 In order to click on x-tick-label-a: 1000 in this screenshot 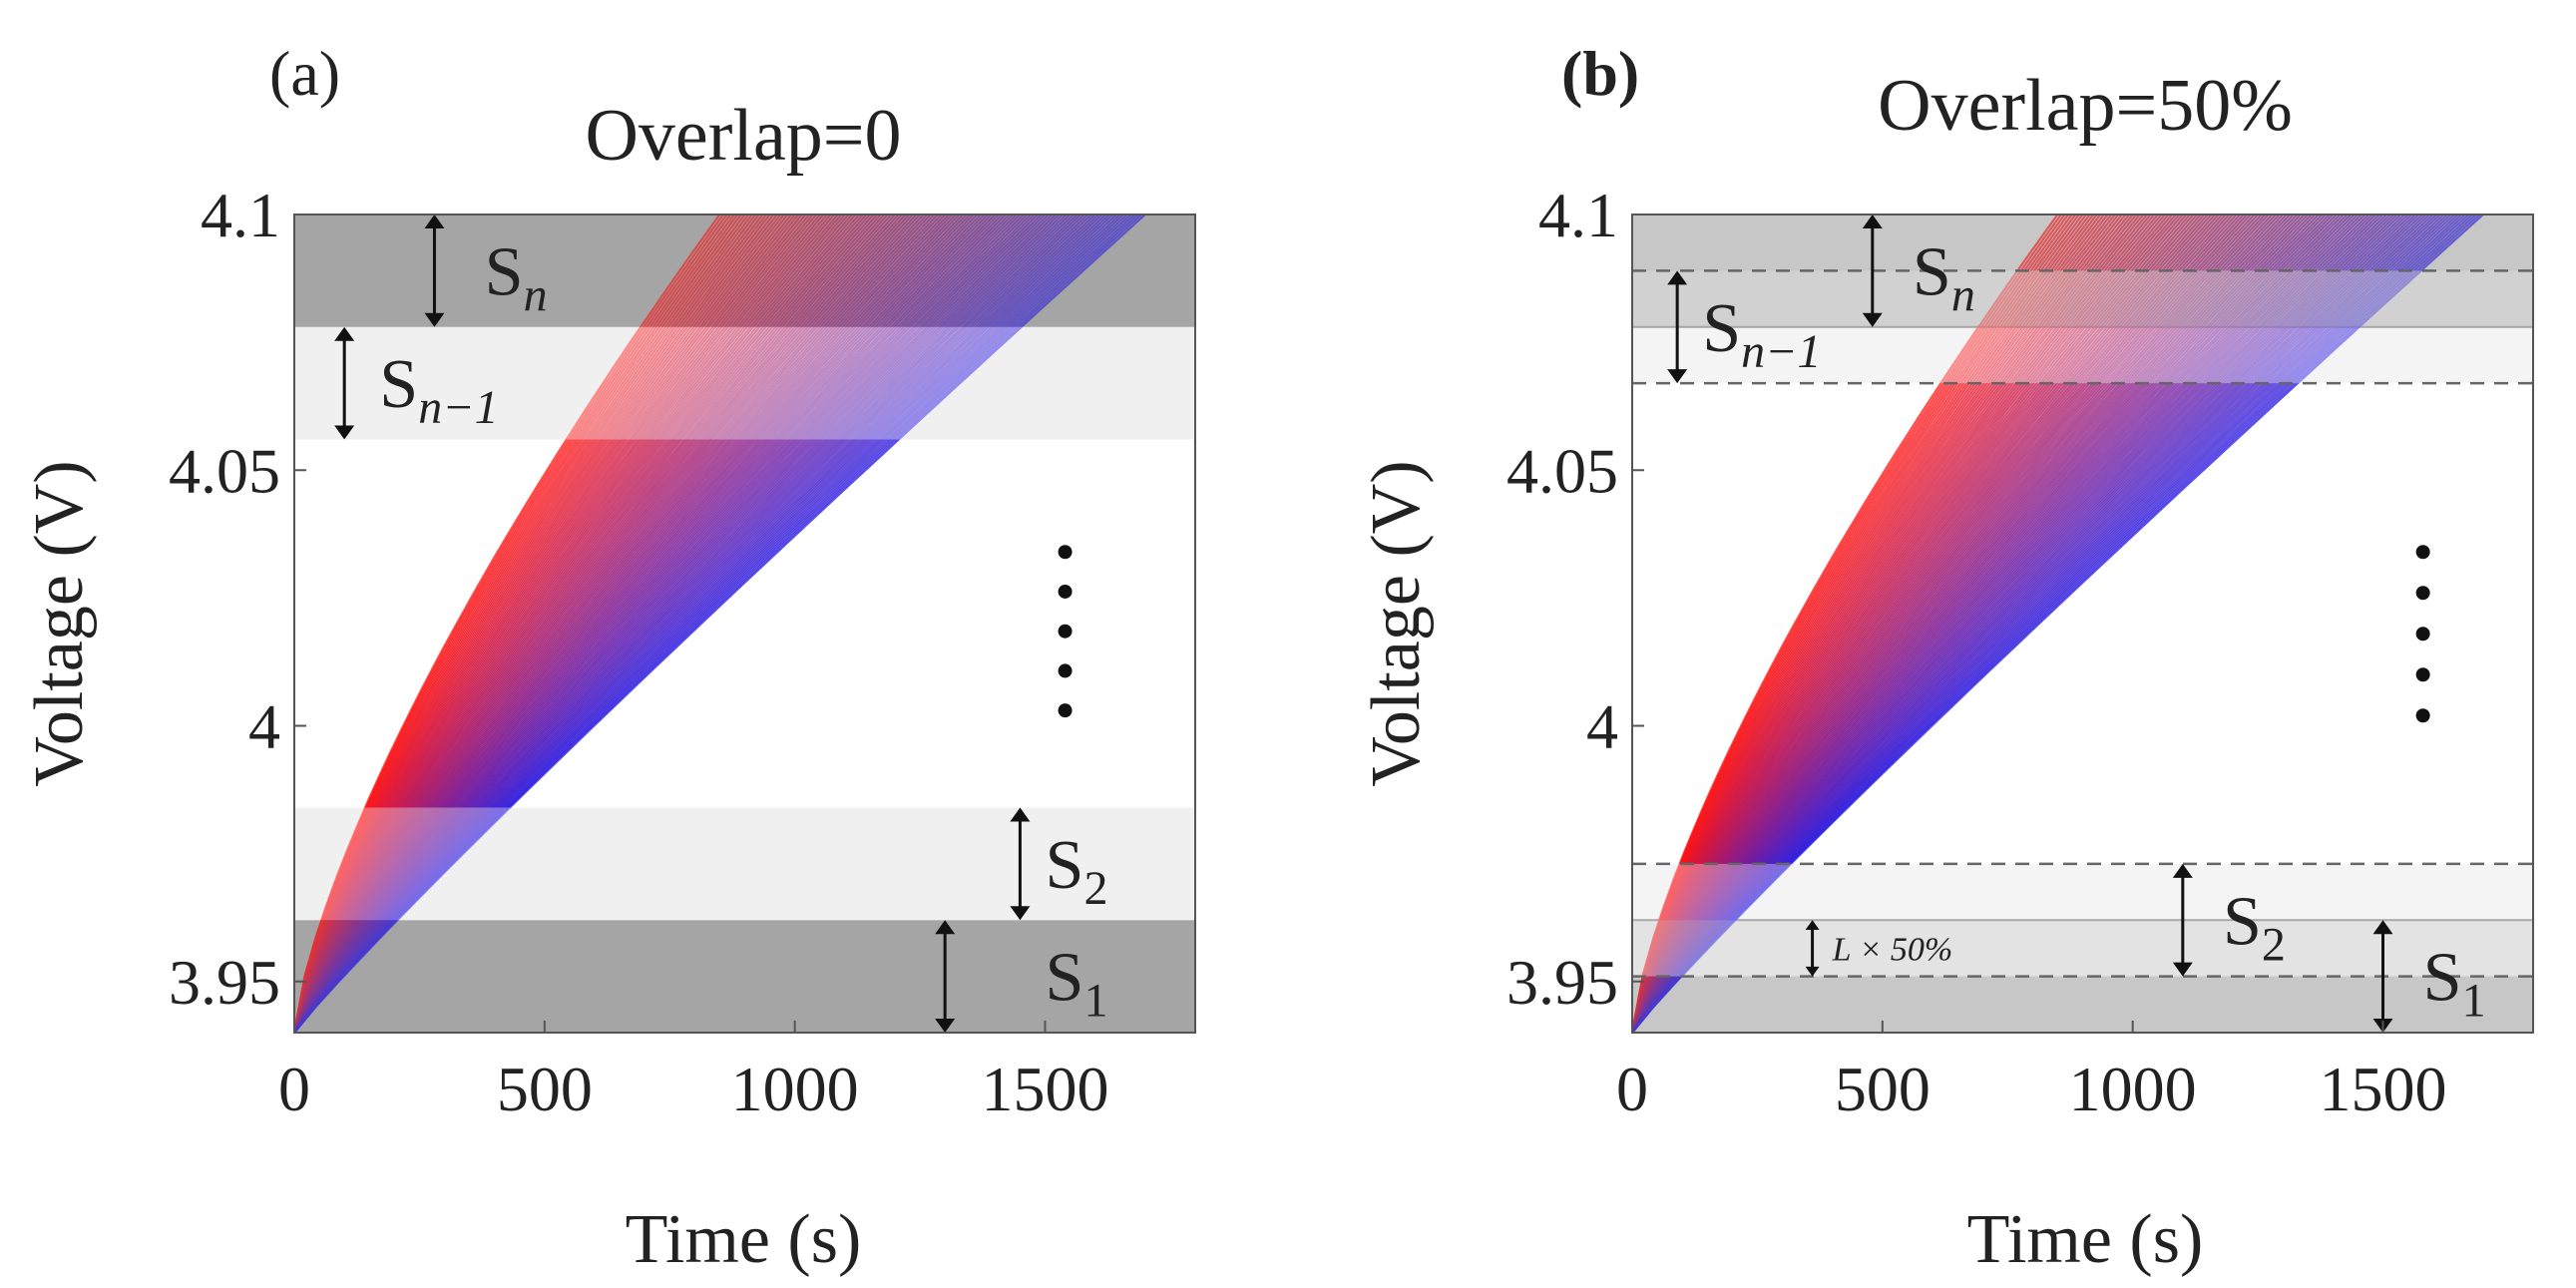, I will do `click(795, 1089)`.